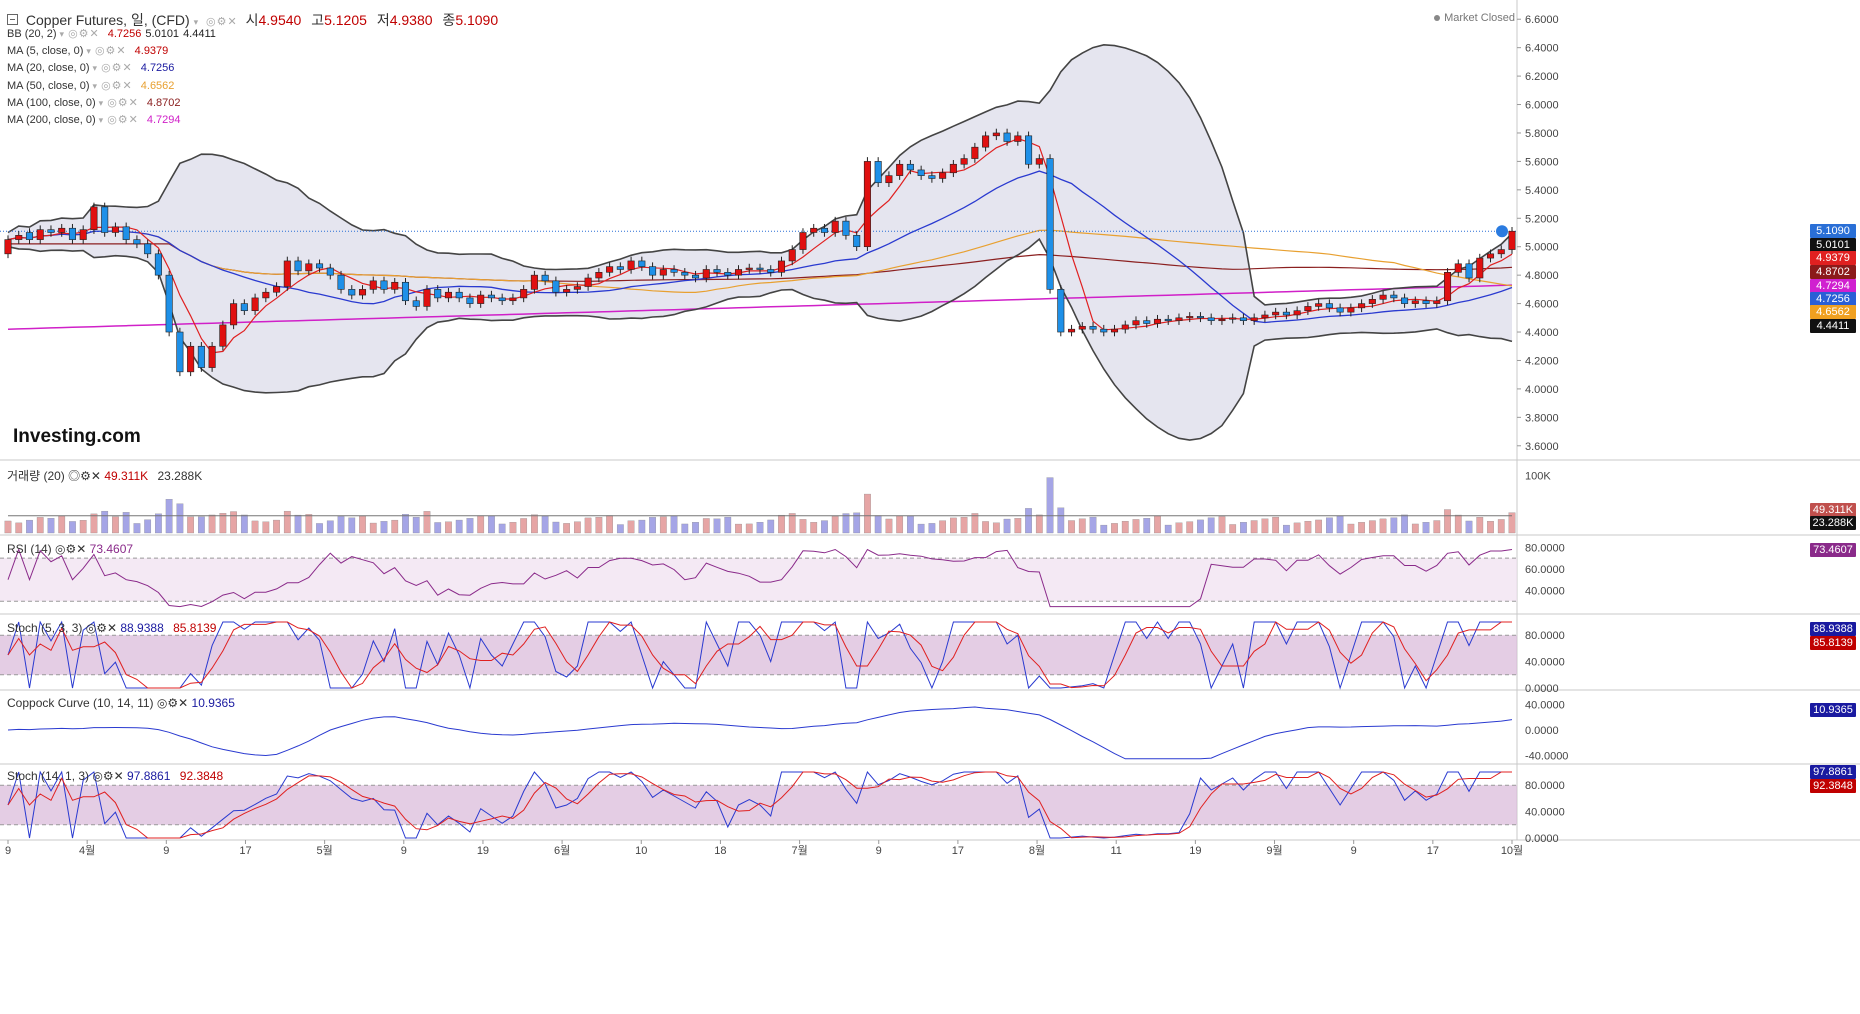 The image size is (1860, 1014). Describe the element at coordinates (90, 85) in the screenshot. I see `legend-row: MA (50, close, 0) ▾ ◎⚙✕ 4.6562` at that location.